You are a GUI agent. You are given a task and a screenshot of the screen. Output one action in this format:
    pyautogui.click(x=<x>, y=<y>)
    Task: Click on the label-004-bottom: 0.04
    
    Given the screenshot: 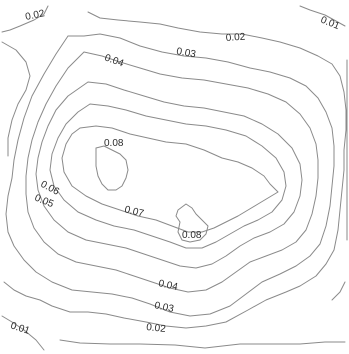 What is the action you would take?
    pyautogui.click(x=168, y=285)
    